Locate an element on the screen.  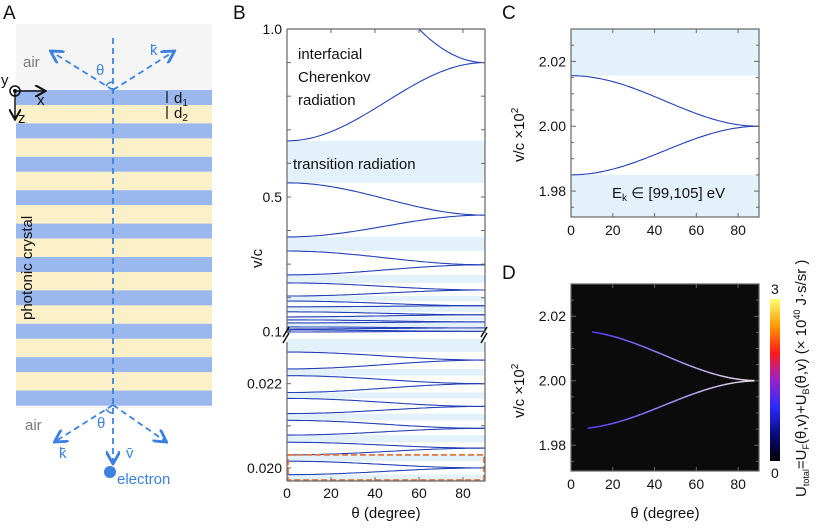
d2-label: d2 is located at coordinates (181, 114).